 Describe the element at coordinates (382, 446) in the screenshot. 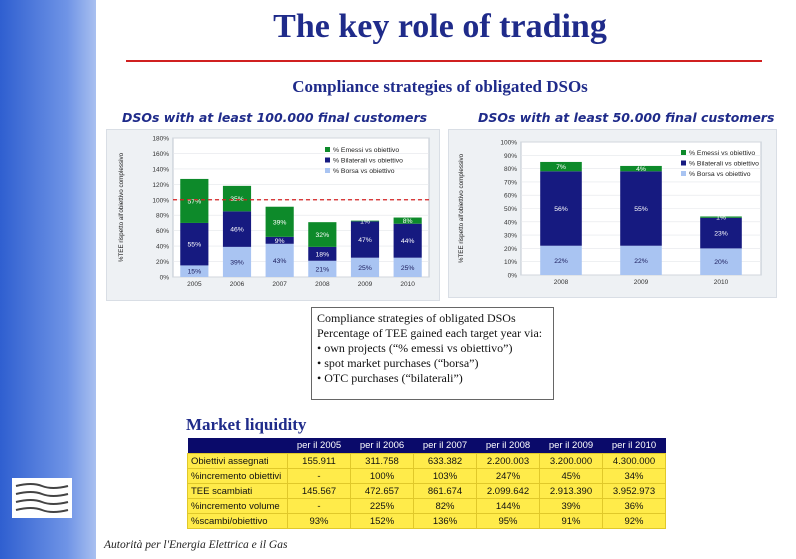

I see `column-header: per il 2006` at that location.